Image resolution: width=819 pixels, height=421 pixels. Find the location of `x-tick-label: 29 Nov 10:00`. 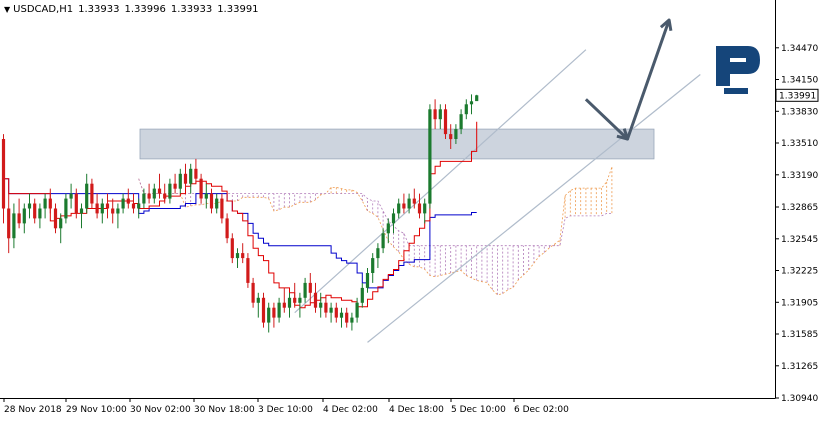

x-tick-label: 29 Nov 10:00 is located at coordinates (96, 410).